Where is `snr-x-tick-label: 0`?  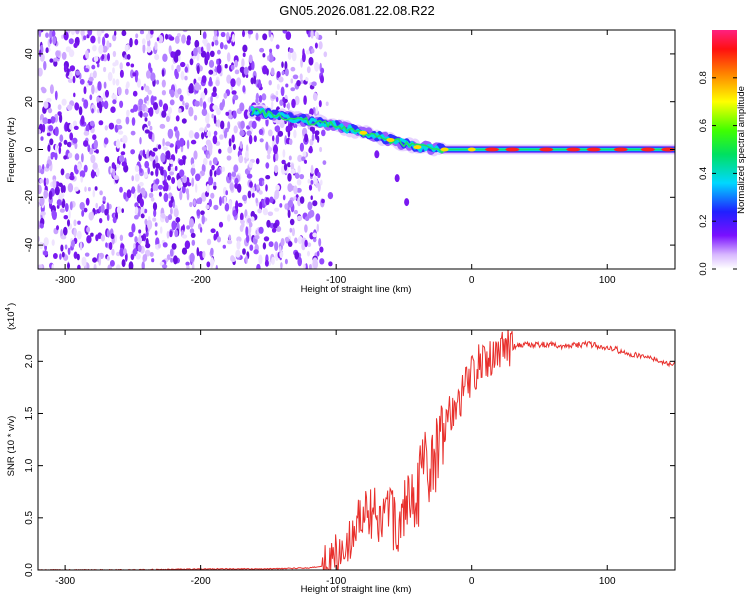 snr-x-tick-label: 0 is located at coordinates (472, 581).